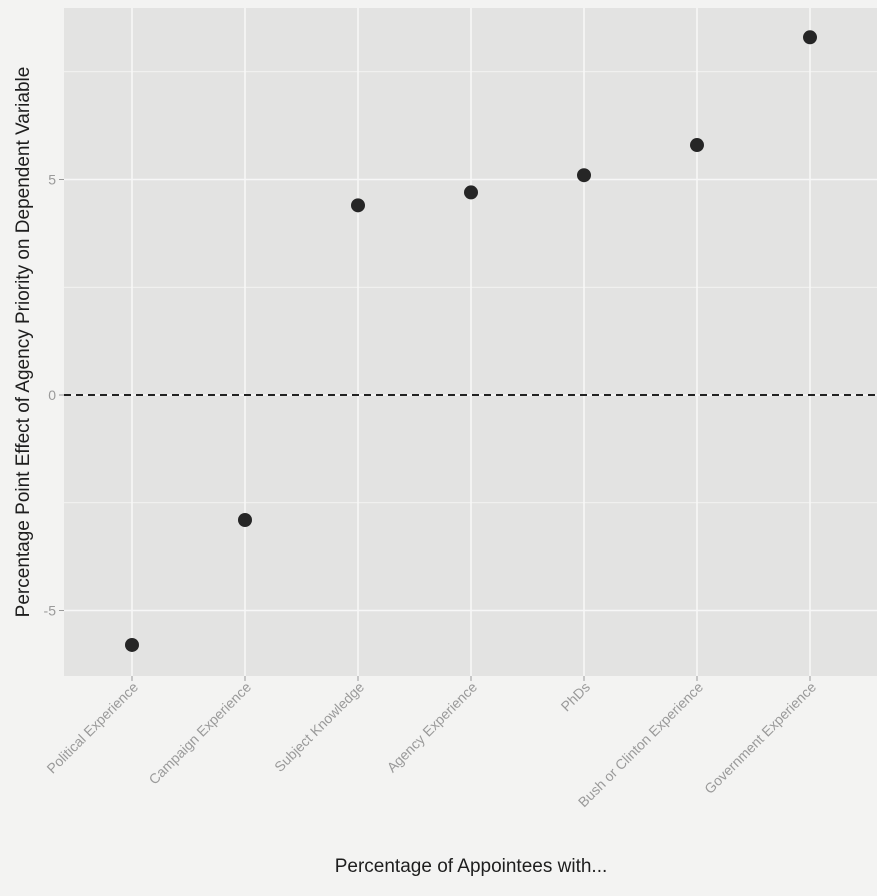 The width and height of the screenshot is (877, 896). Describe the element at coordinates (52, 180) in the screenshot. I see `y-tick-label: 5` at that location.